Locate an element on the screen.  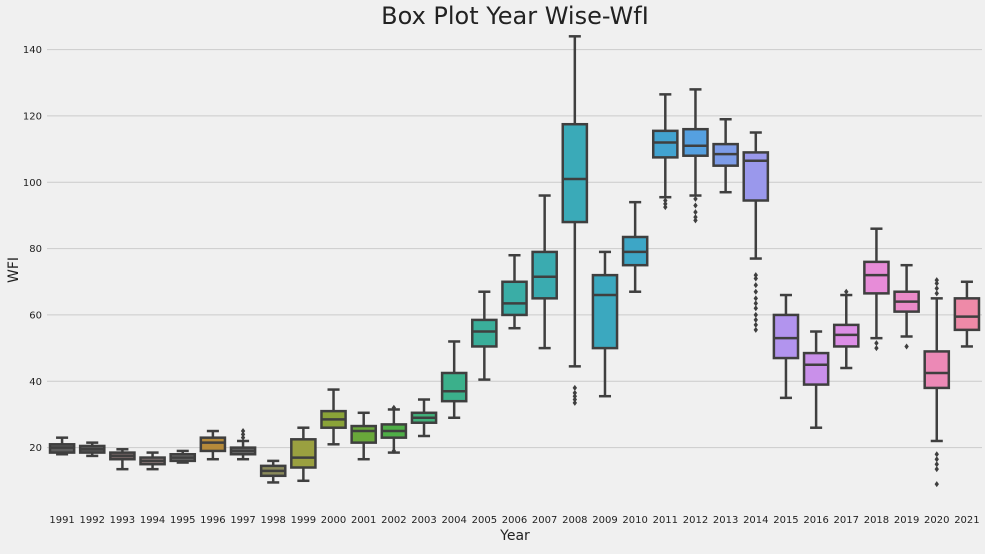
box-2021 is located at coordinates (967, 314).